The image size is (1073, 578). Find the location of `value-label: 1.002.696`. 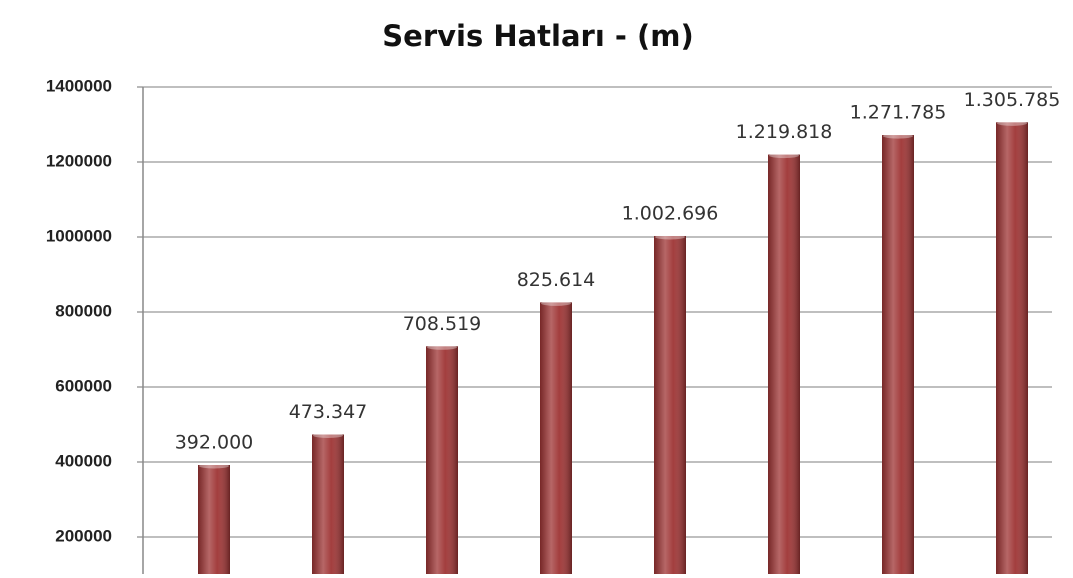

value-label: 1.002.696 is located at coordinates (670, 213).